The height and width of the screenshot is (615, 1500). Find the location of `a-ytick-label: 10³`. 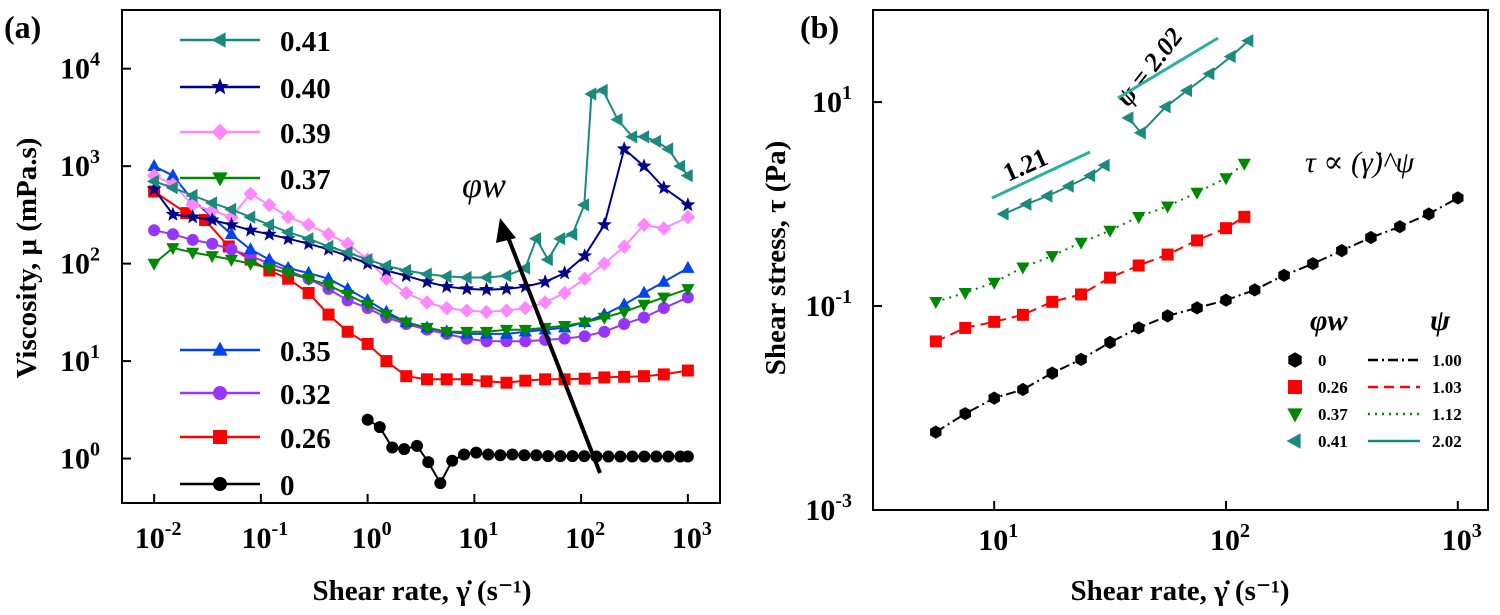

a-ytick-label: 10³ is located at coordinates (80, 164).